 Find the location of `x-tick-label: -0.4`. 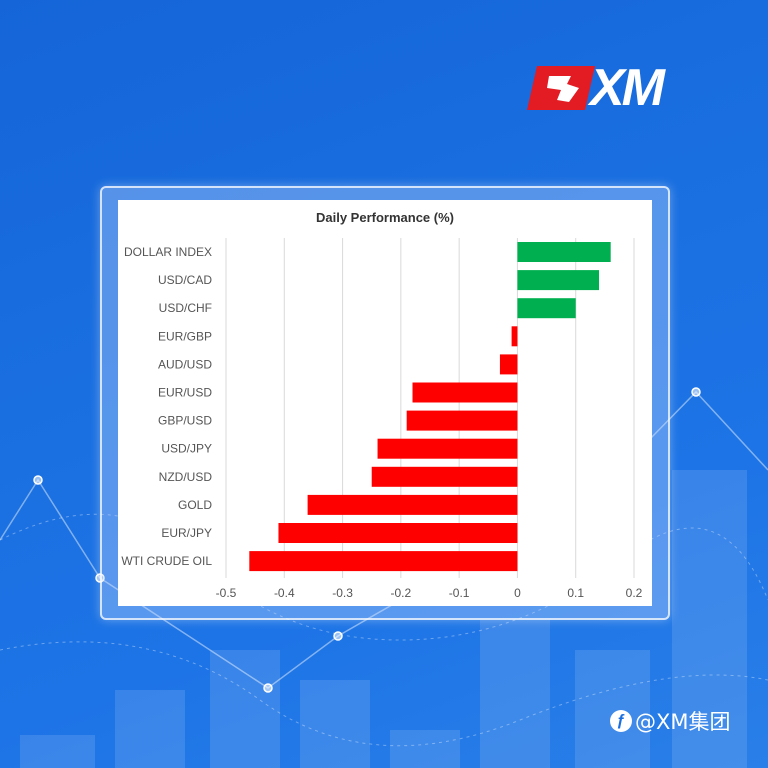

x-tick-label: -0.4 is located at coordinates (284, 593).